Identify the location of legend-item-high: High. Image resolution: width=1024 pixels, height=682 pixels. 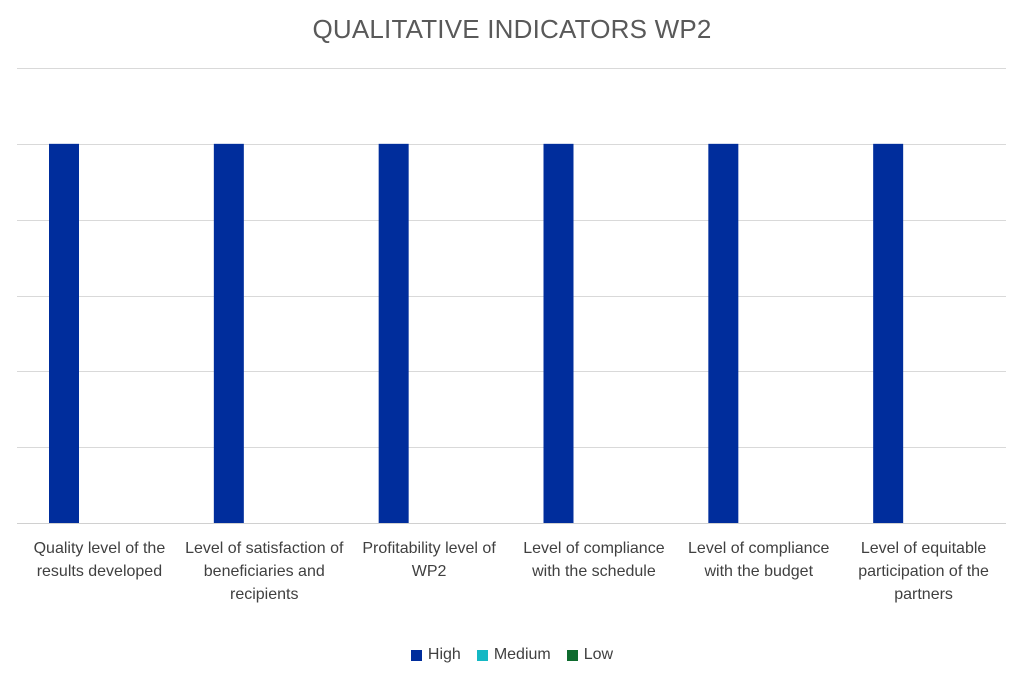
(435, 655).